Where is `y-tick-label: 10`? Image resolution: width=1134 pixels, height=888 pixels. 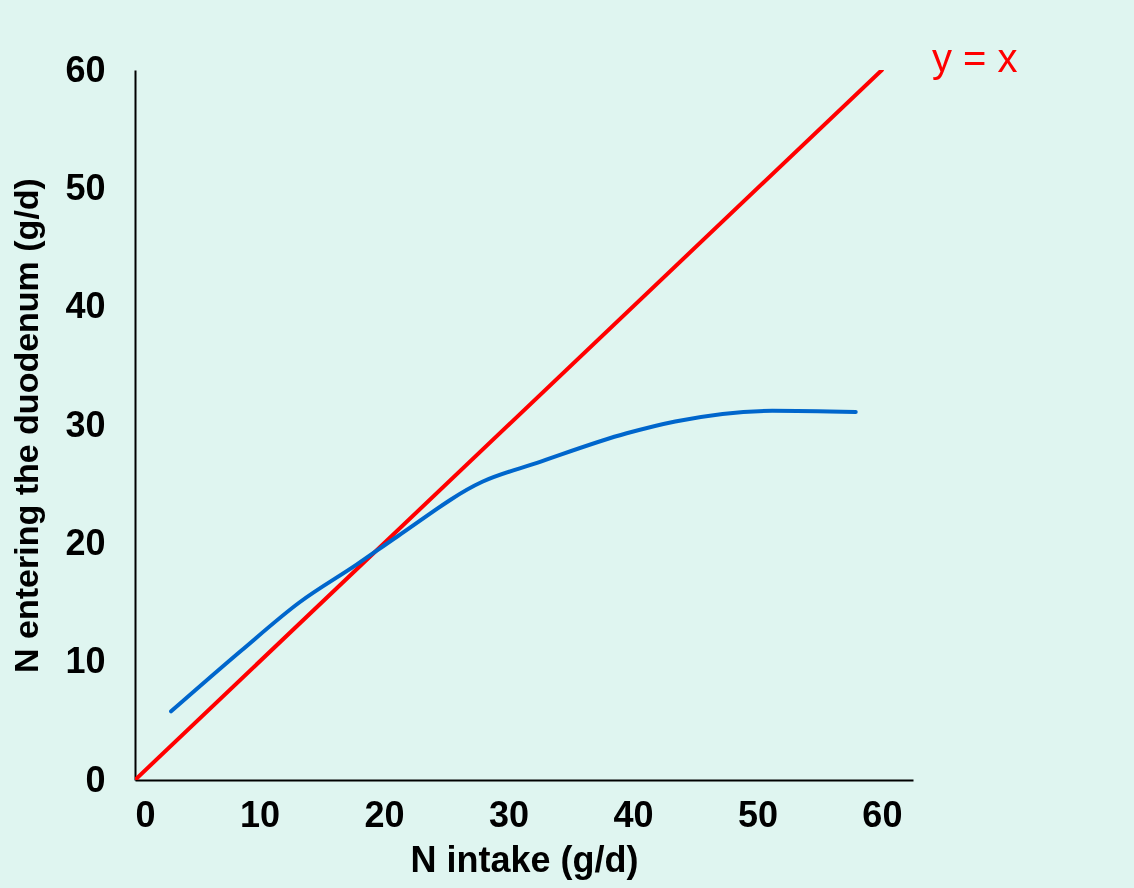 y-tick-label: 10 is located at coordinates (85, 661).